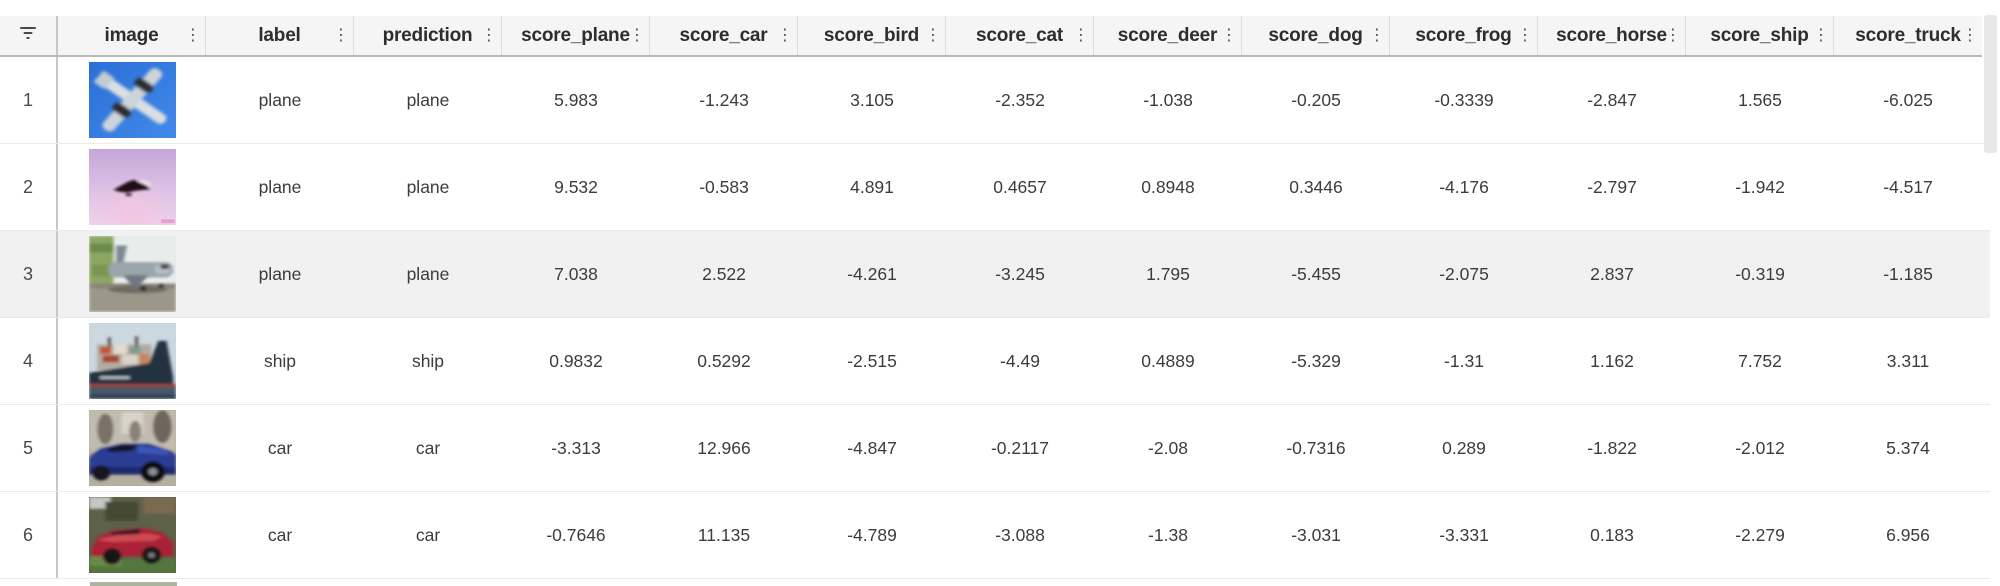 This screenshot has width=2000, height=586. What do you see at coordinates (1168, 273) in the screenshot?
I see `cell-score_deer: 1.795` at bounding box center [1168, 273].